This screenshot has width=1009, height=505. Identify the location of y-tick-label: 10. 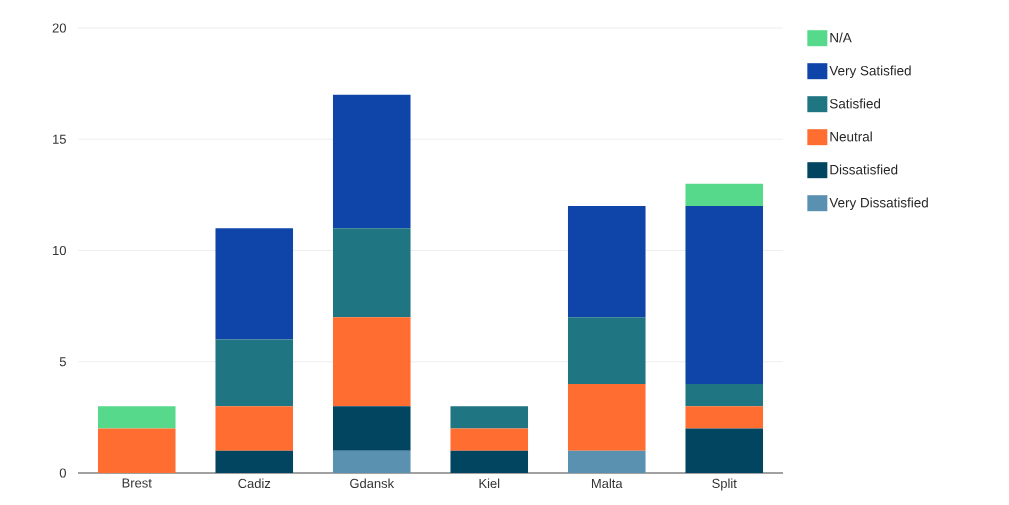
(59, 250).